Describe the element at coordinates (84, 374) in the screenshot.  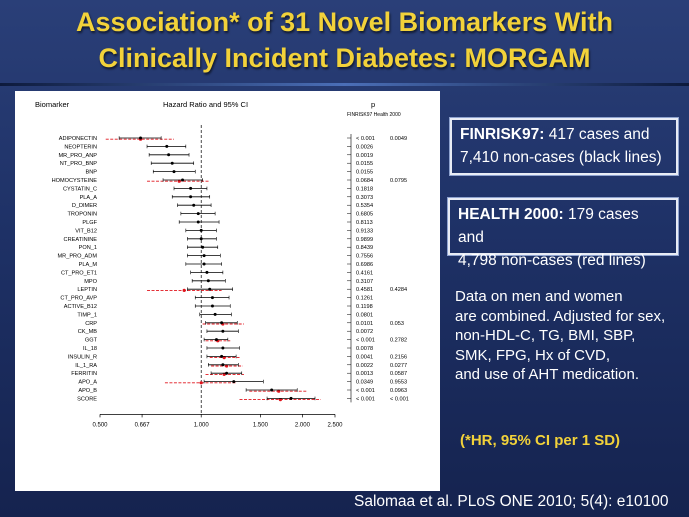
I see `biomarker-label: FERRITIN` at that location.